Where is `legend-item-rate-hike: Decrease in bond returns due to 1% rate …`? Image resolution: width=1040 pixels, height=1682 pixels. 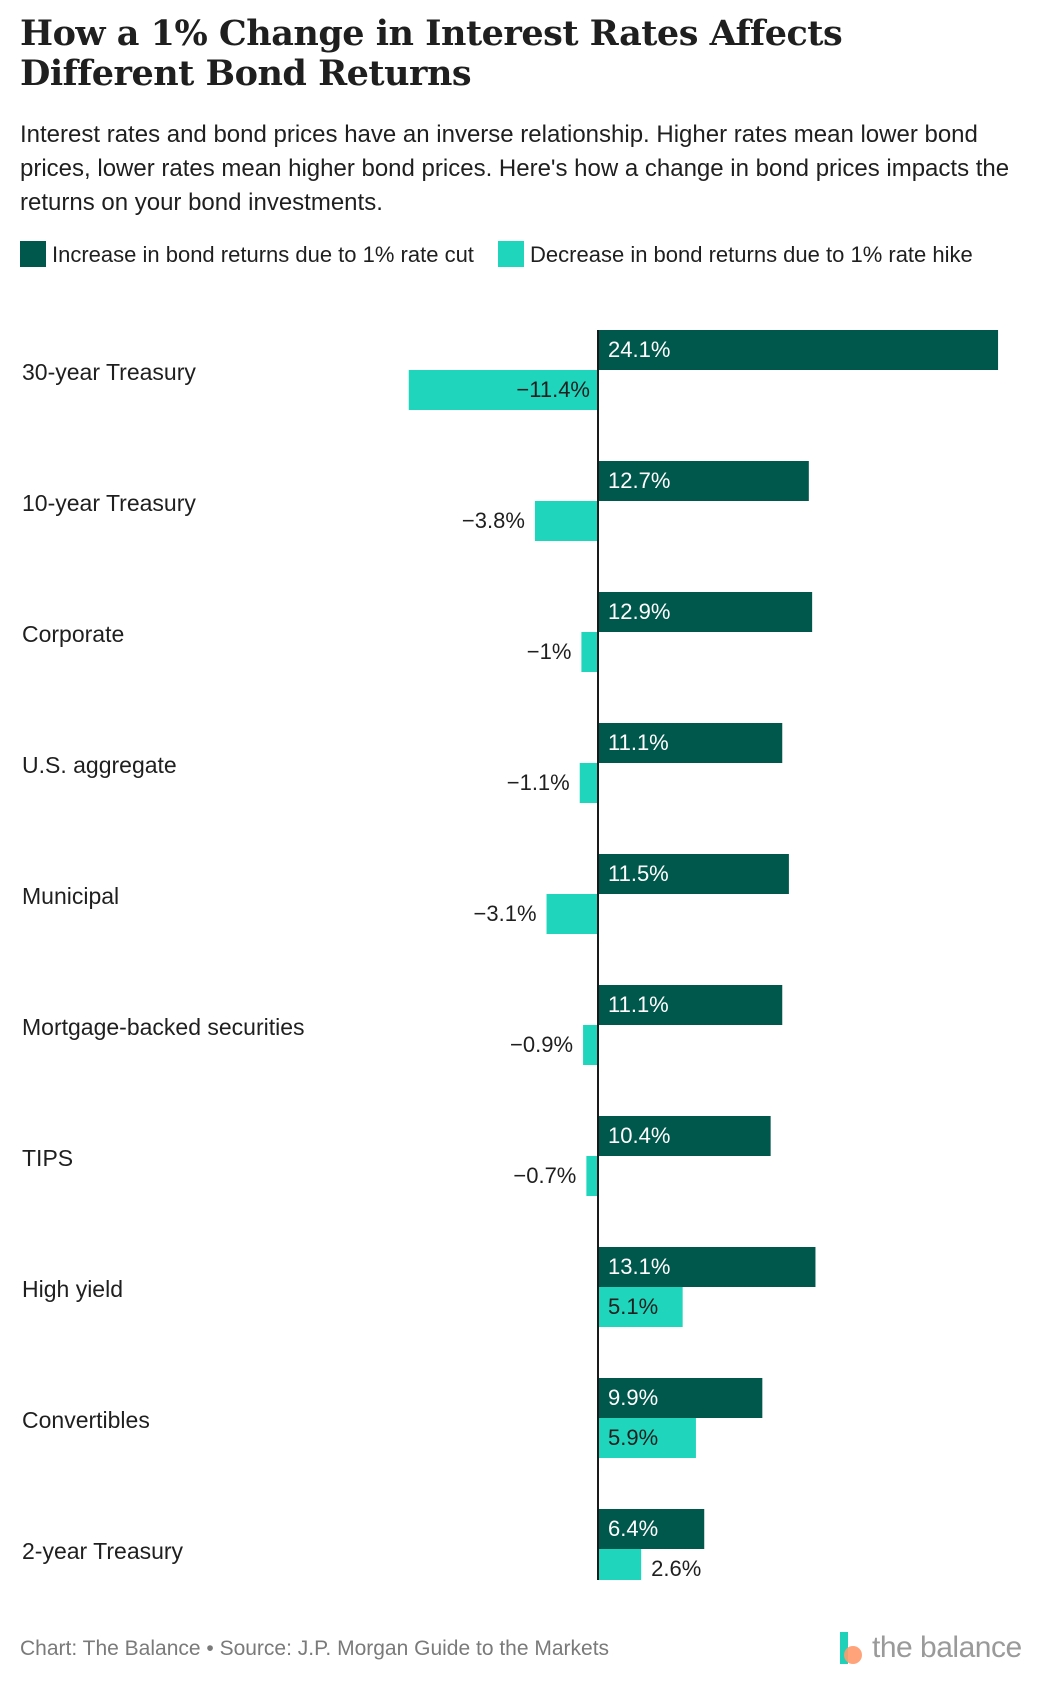 legend-item-rate-hike: Decrease in bond returns due to 1% rate … is located at coordinates (735, 254).